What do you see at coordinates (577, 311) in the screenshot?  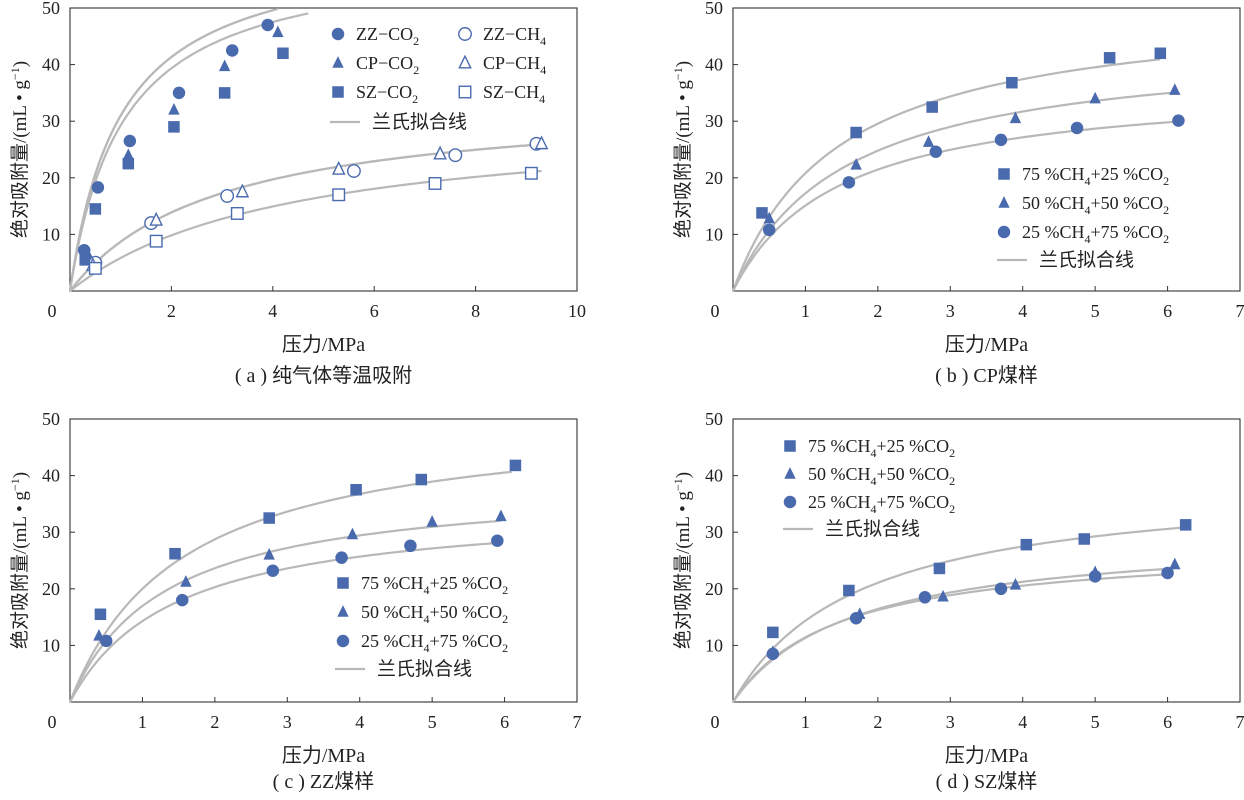 I see `x-tick-label: 10` at bounding box center [577, 311].